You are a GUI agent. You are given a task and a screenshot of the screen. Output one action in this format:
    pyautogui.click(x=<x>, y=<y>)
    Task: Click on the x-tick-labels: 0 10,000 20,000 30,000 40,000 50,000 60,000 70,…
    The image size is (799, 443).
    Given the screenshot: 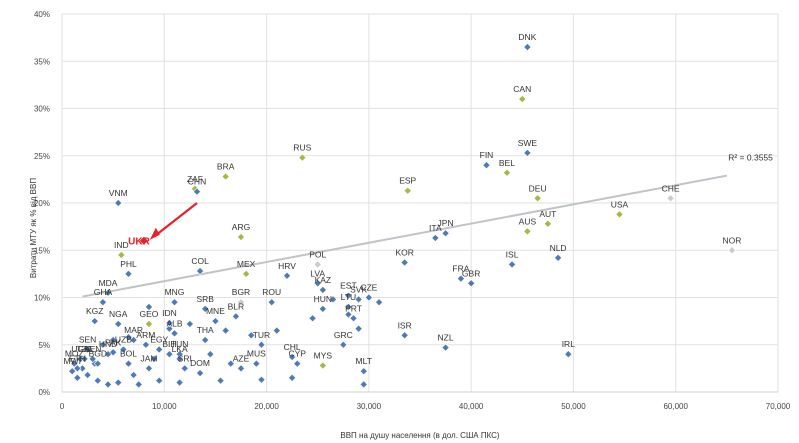 What is the action you would take?
    pyautogui.click(x=425, y=406)
    